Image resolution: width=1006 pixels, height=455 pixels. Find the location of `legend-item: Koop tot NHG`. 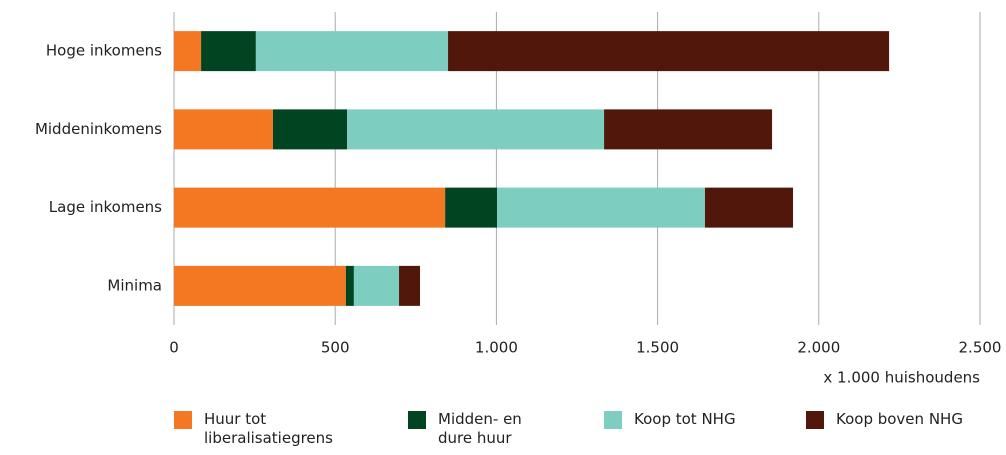

legend-item: Koop tot NHG is located at coordinates (699, 419).